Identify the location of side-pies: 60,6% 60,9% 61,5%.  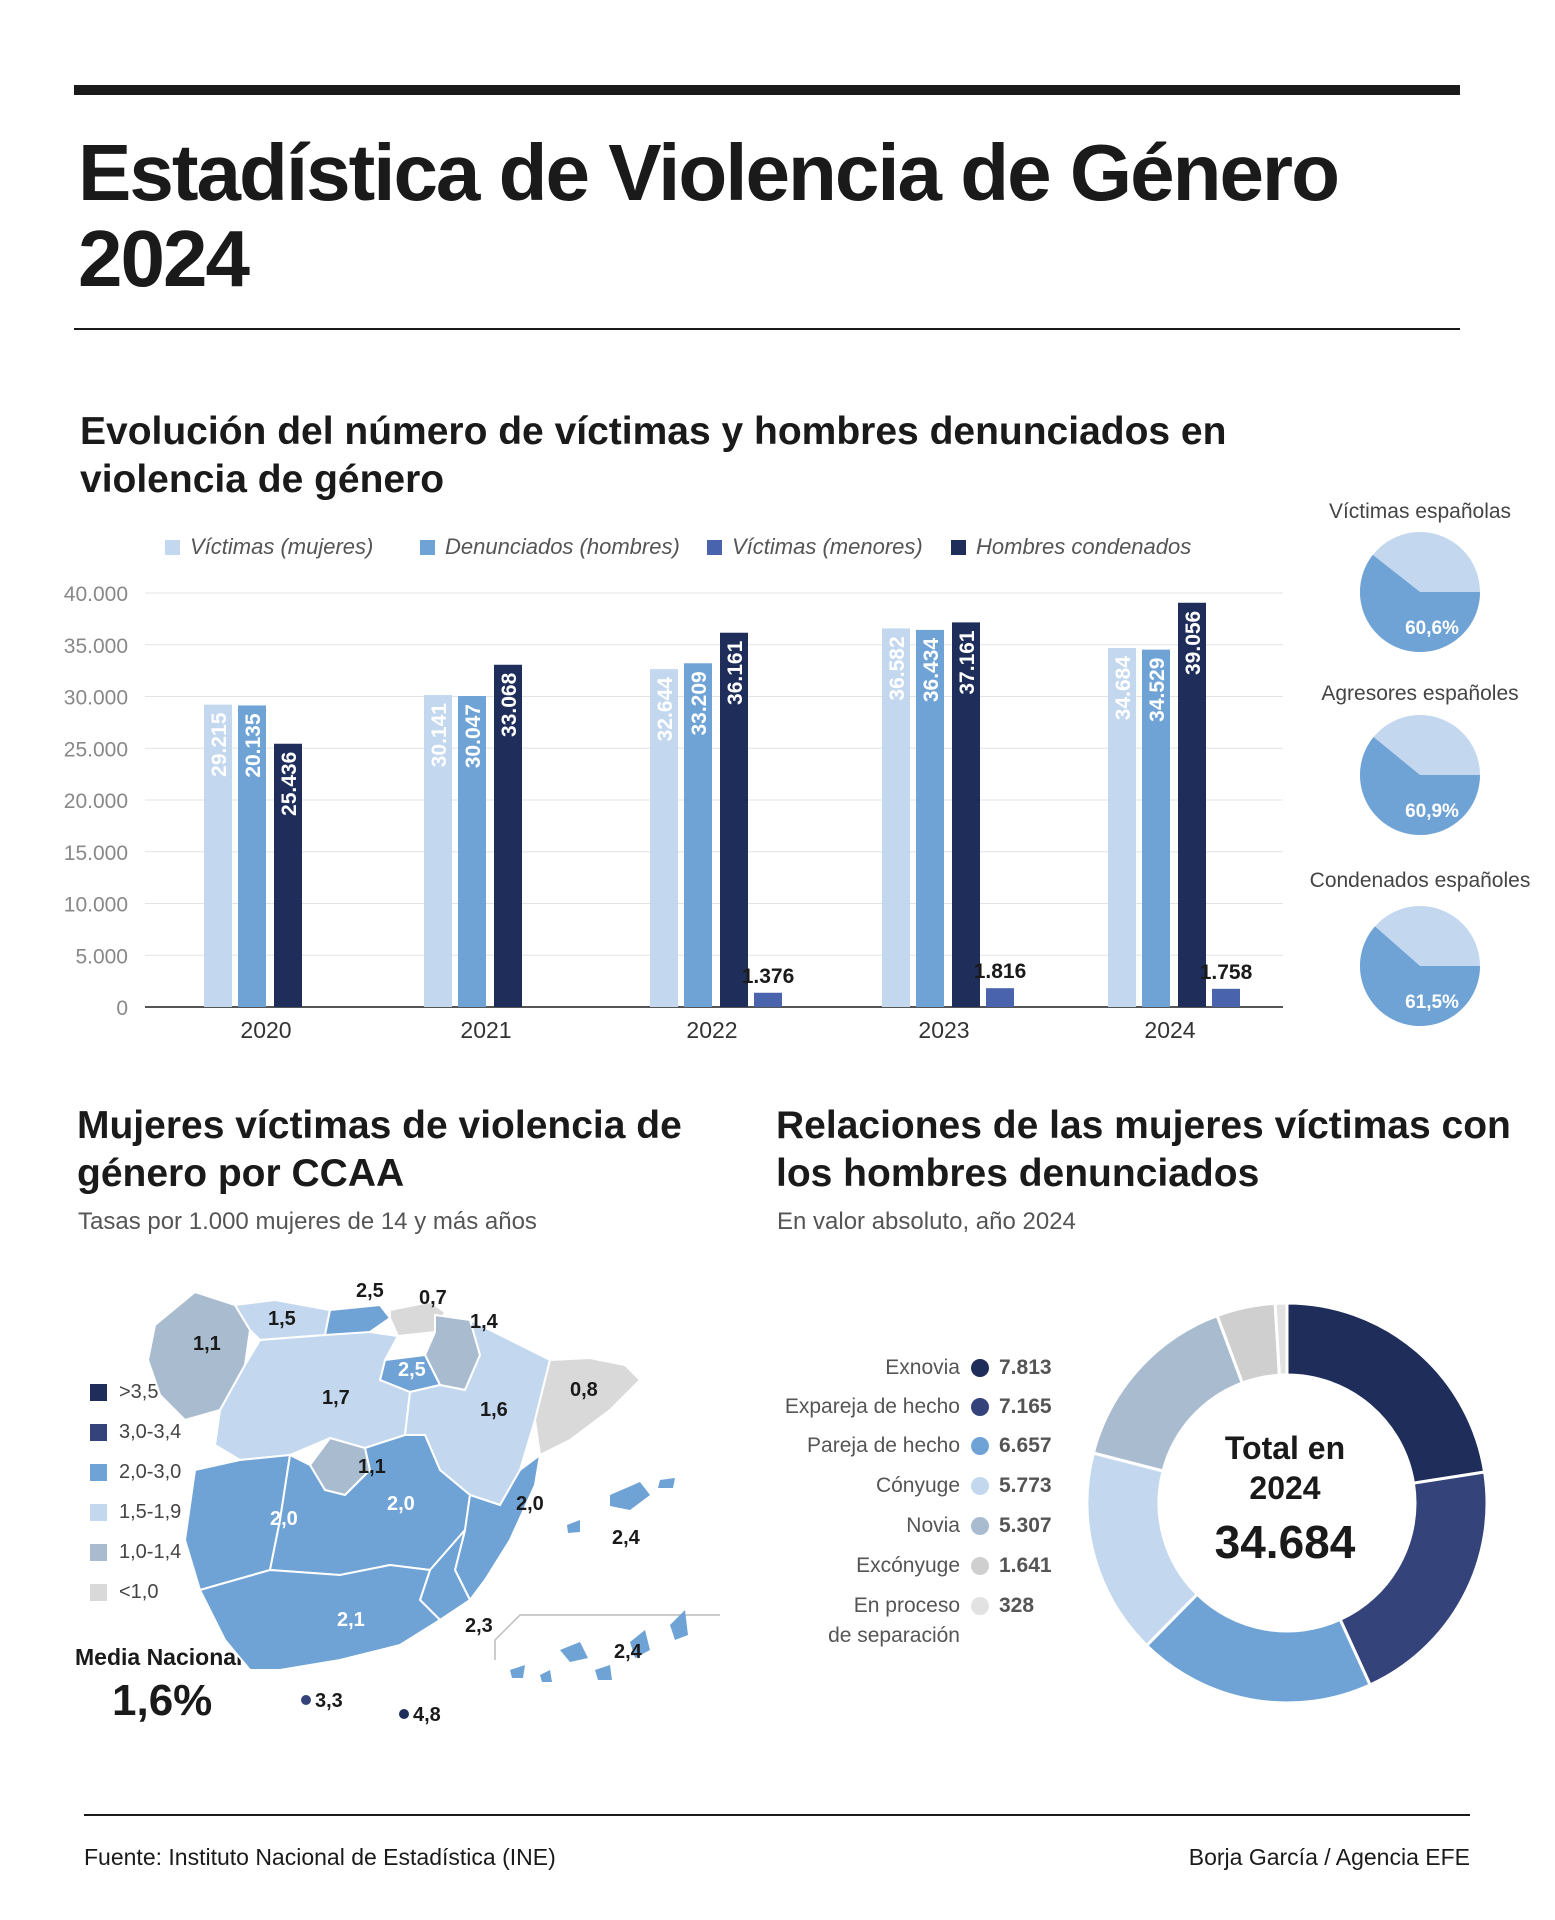
(1420, 779).